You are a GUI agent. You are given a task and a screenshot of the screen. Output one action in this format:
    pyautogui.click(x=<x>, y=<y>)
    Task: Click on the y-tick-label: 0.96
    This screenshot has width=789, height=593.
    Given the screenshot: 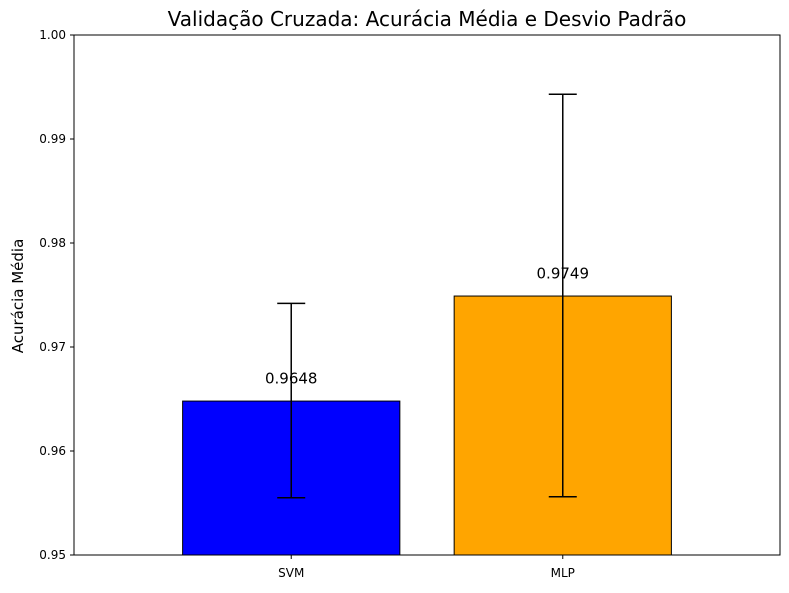 What is the action you would take?
    pyautogui.click(x=52, y=451)
    